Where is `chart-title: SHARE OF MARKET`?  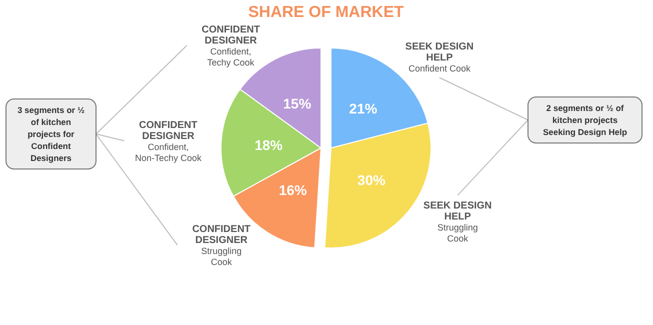 chart-title: SHARE OF MARKET is located at coordinates (326, 12).